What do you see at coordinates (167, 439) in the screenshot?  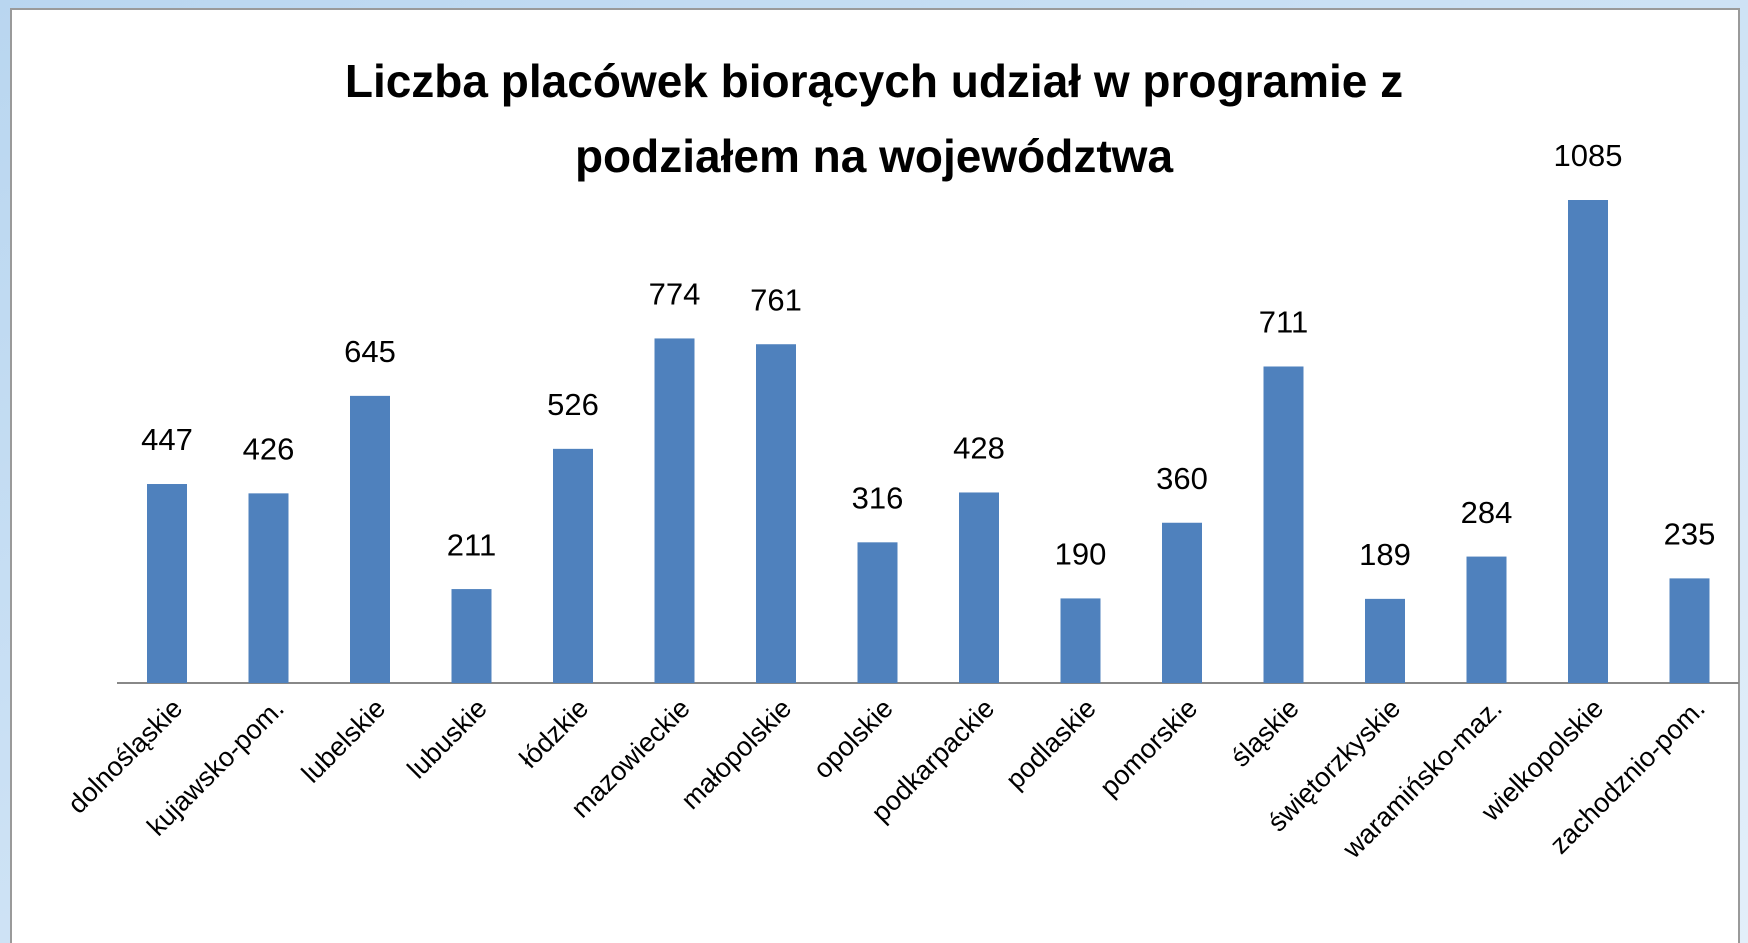 I see `data-label: 447` at bounding box center [167, 439].